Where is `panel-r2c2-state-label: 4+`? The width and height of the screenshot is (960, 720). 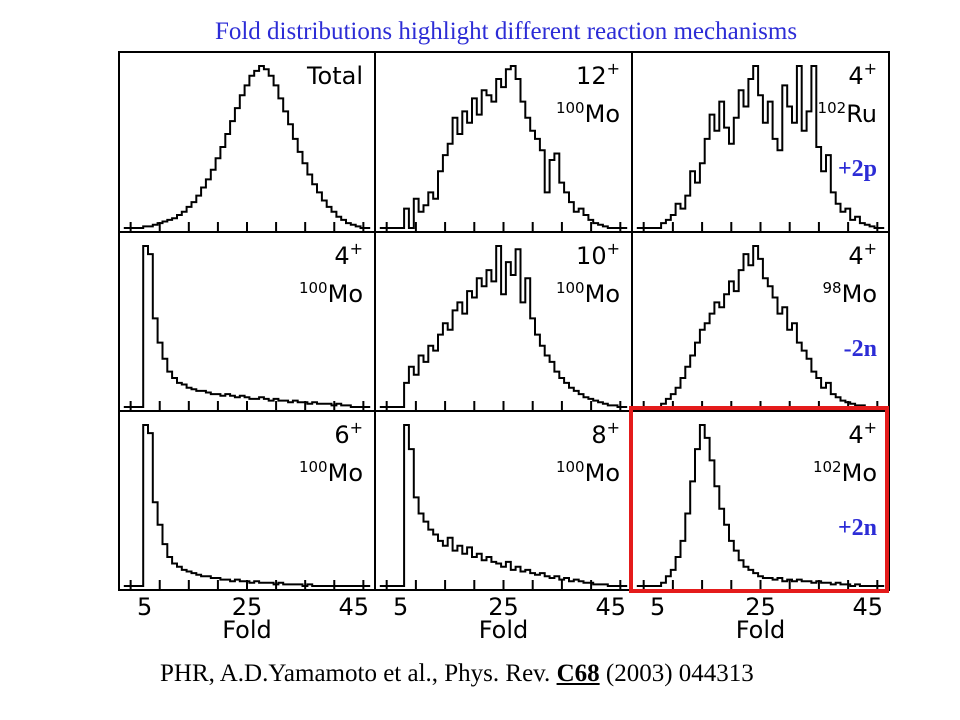
panel-r2c2-state-label: 4+ is located at coordinates (862, 433).